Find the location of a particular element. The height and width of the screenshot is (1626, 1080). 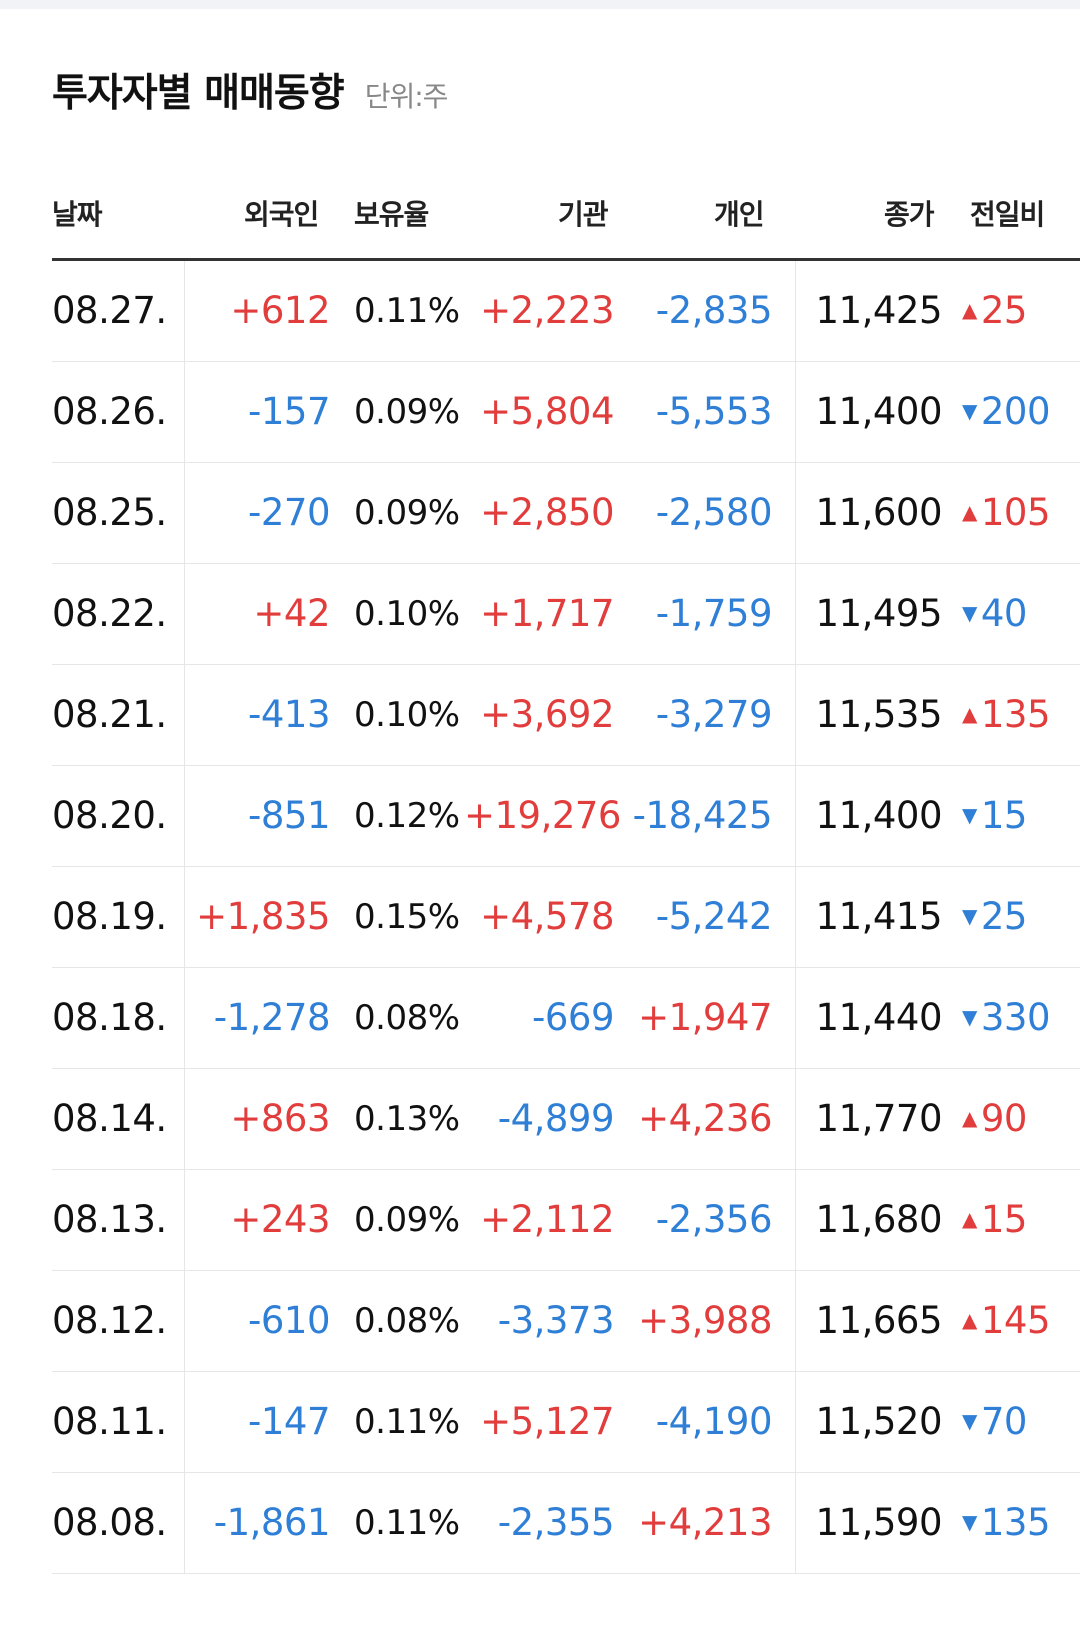

cell-change: ▲ 105 is located at coordinates (1021, 513).